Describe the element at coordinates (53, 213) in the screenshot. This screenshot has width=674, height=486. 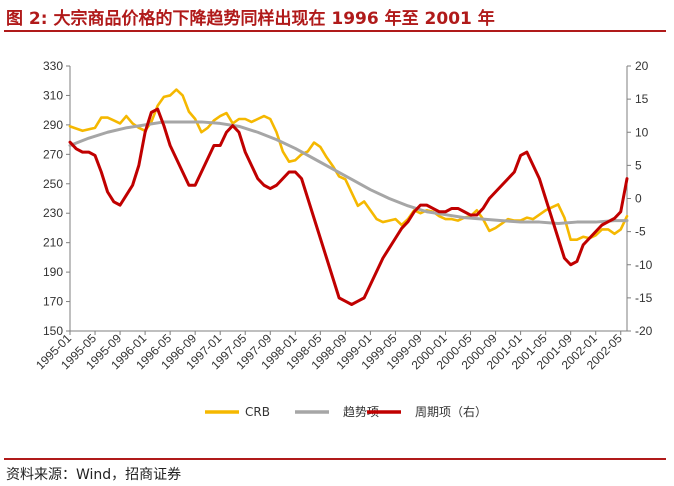
I see `y-left-tick-label: 230` at that location.